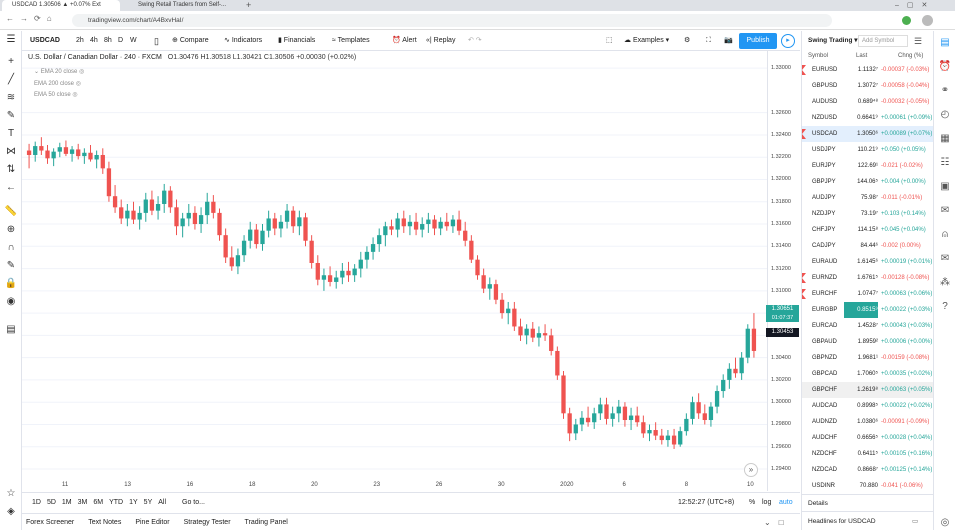 The image size is (955, 531). Describe the element at coordinates (11, 133) in the screenshot. I see `text-icon: T` at that location.